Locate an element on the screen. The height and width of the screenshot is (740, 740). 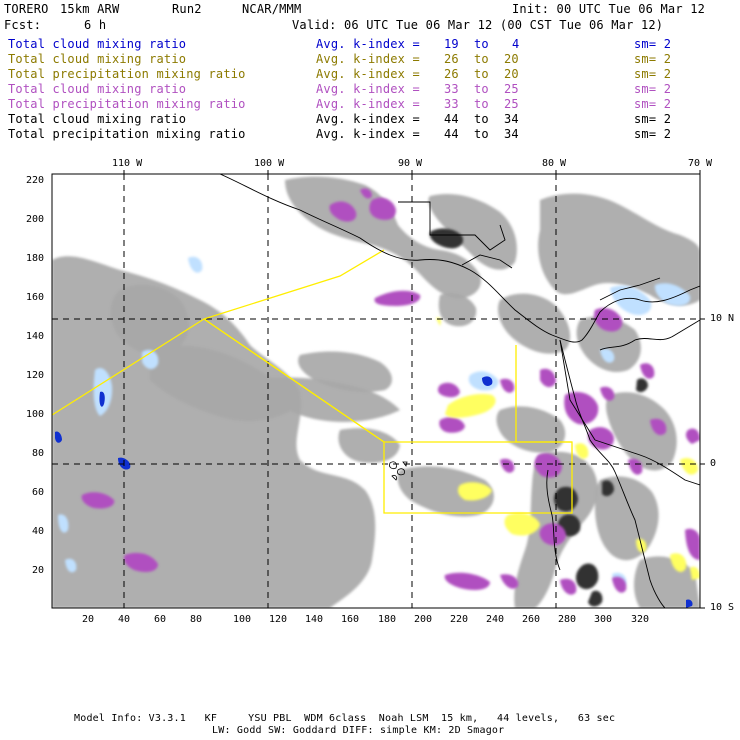
x-tick: 320 is located at coordinates (640, 619).